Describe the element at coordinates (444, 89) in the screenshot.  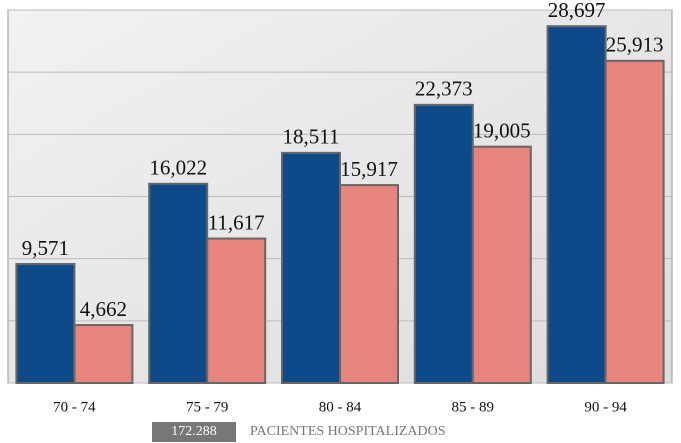
I see `value-label: 22,373` at that location.